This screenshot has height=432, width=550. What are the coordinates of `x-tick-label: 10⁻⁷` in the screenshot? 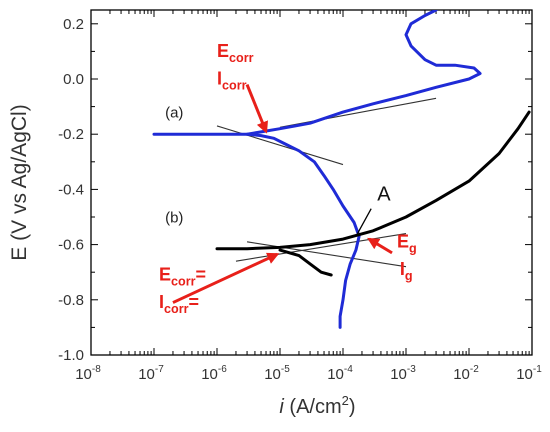 It's located at (151, 373).